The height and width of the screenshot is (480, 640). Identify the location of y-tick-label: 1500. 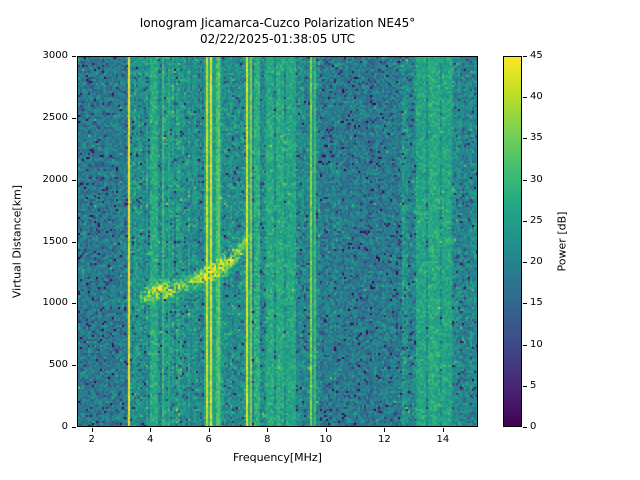
(55, 241).